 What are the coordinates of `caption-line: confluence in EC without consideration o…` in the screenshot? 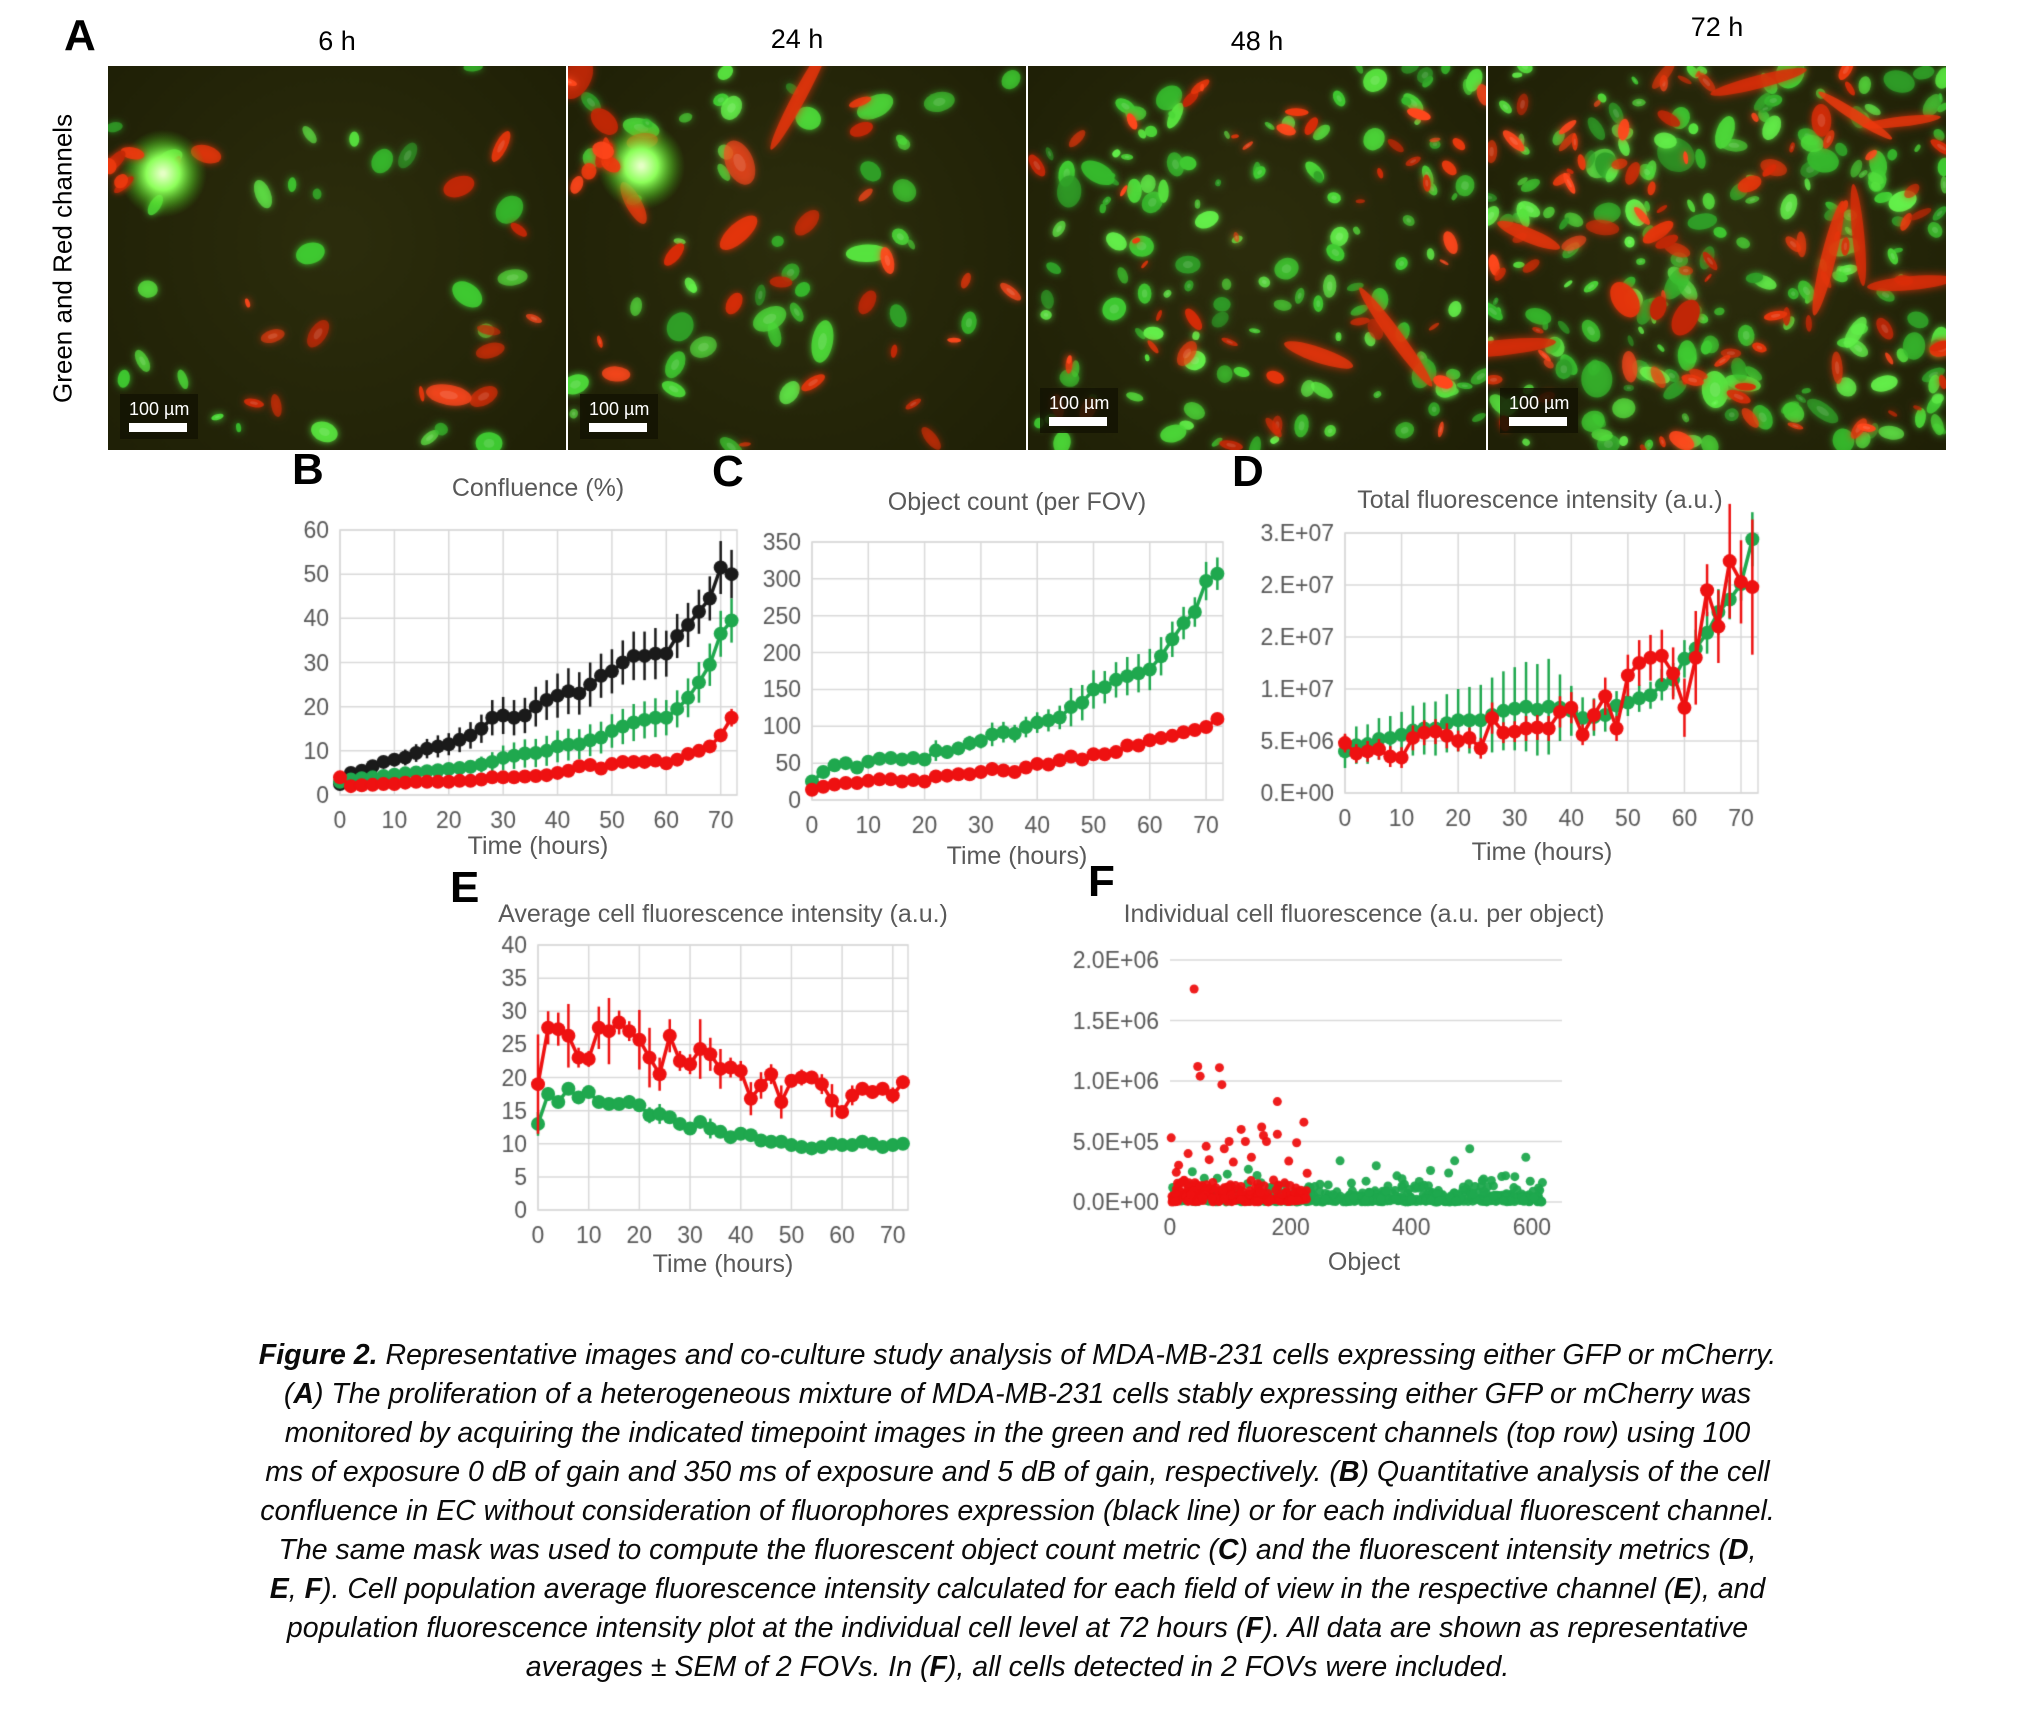 It's located at (1017, 1511).